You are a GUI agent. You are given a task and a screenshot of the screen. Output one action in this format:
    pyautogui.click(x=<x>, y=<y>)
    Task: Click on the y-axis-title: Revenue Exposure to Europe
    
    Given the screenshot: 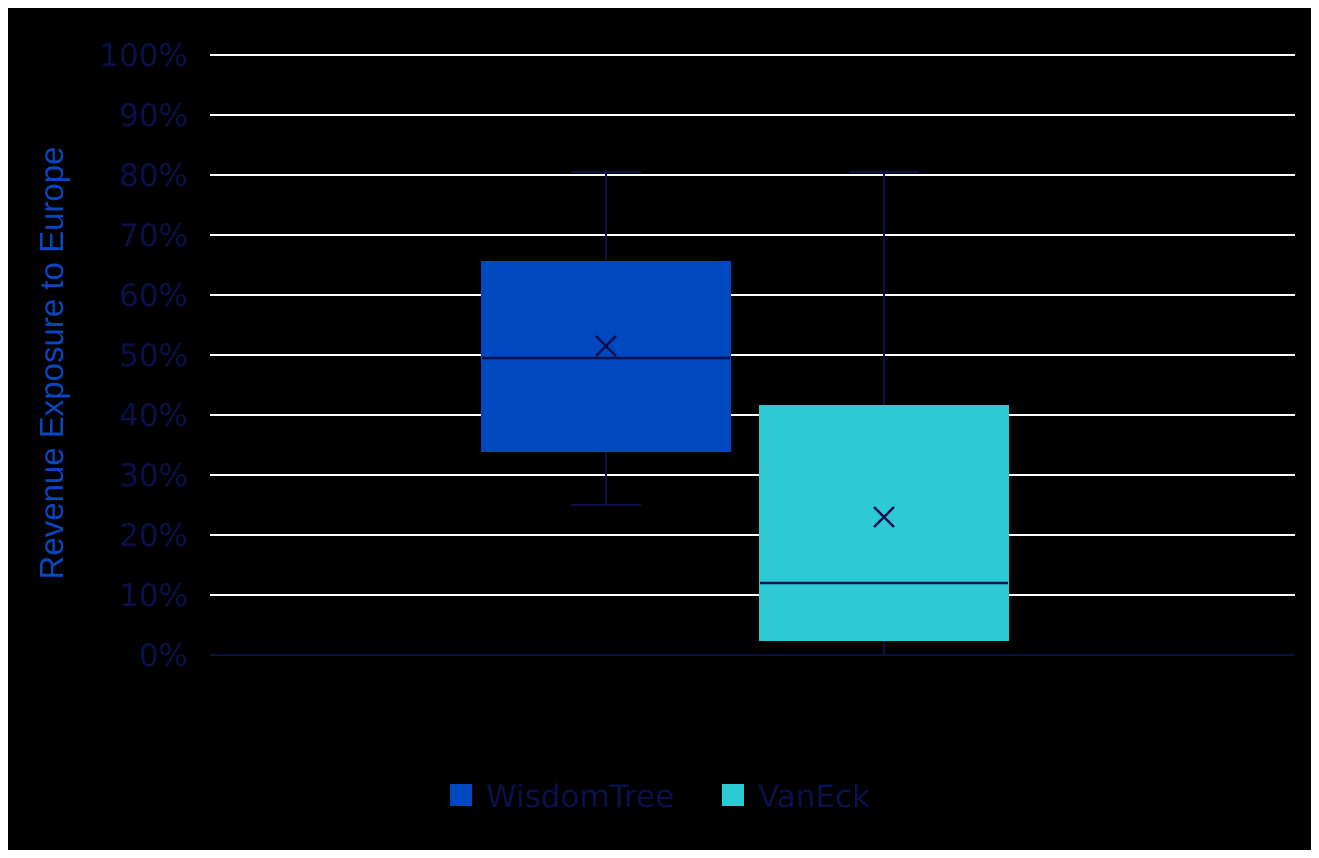 What is the action you would take?
    pyautogui.click(x=51, y=363)
    